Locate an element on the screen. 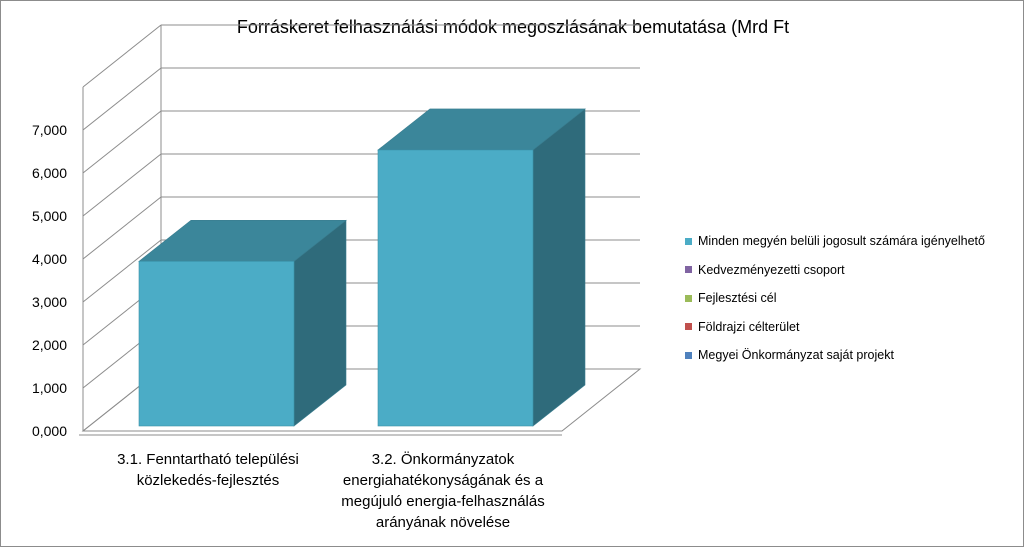 This screenshot has width=1024, height=547. legend-item: Megyei Önkormányzat saját projekt is located at coordinates (835, 355).